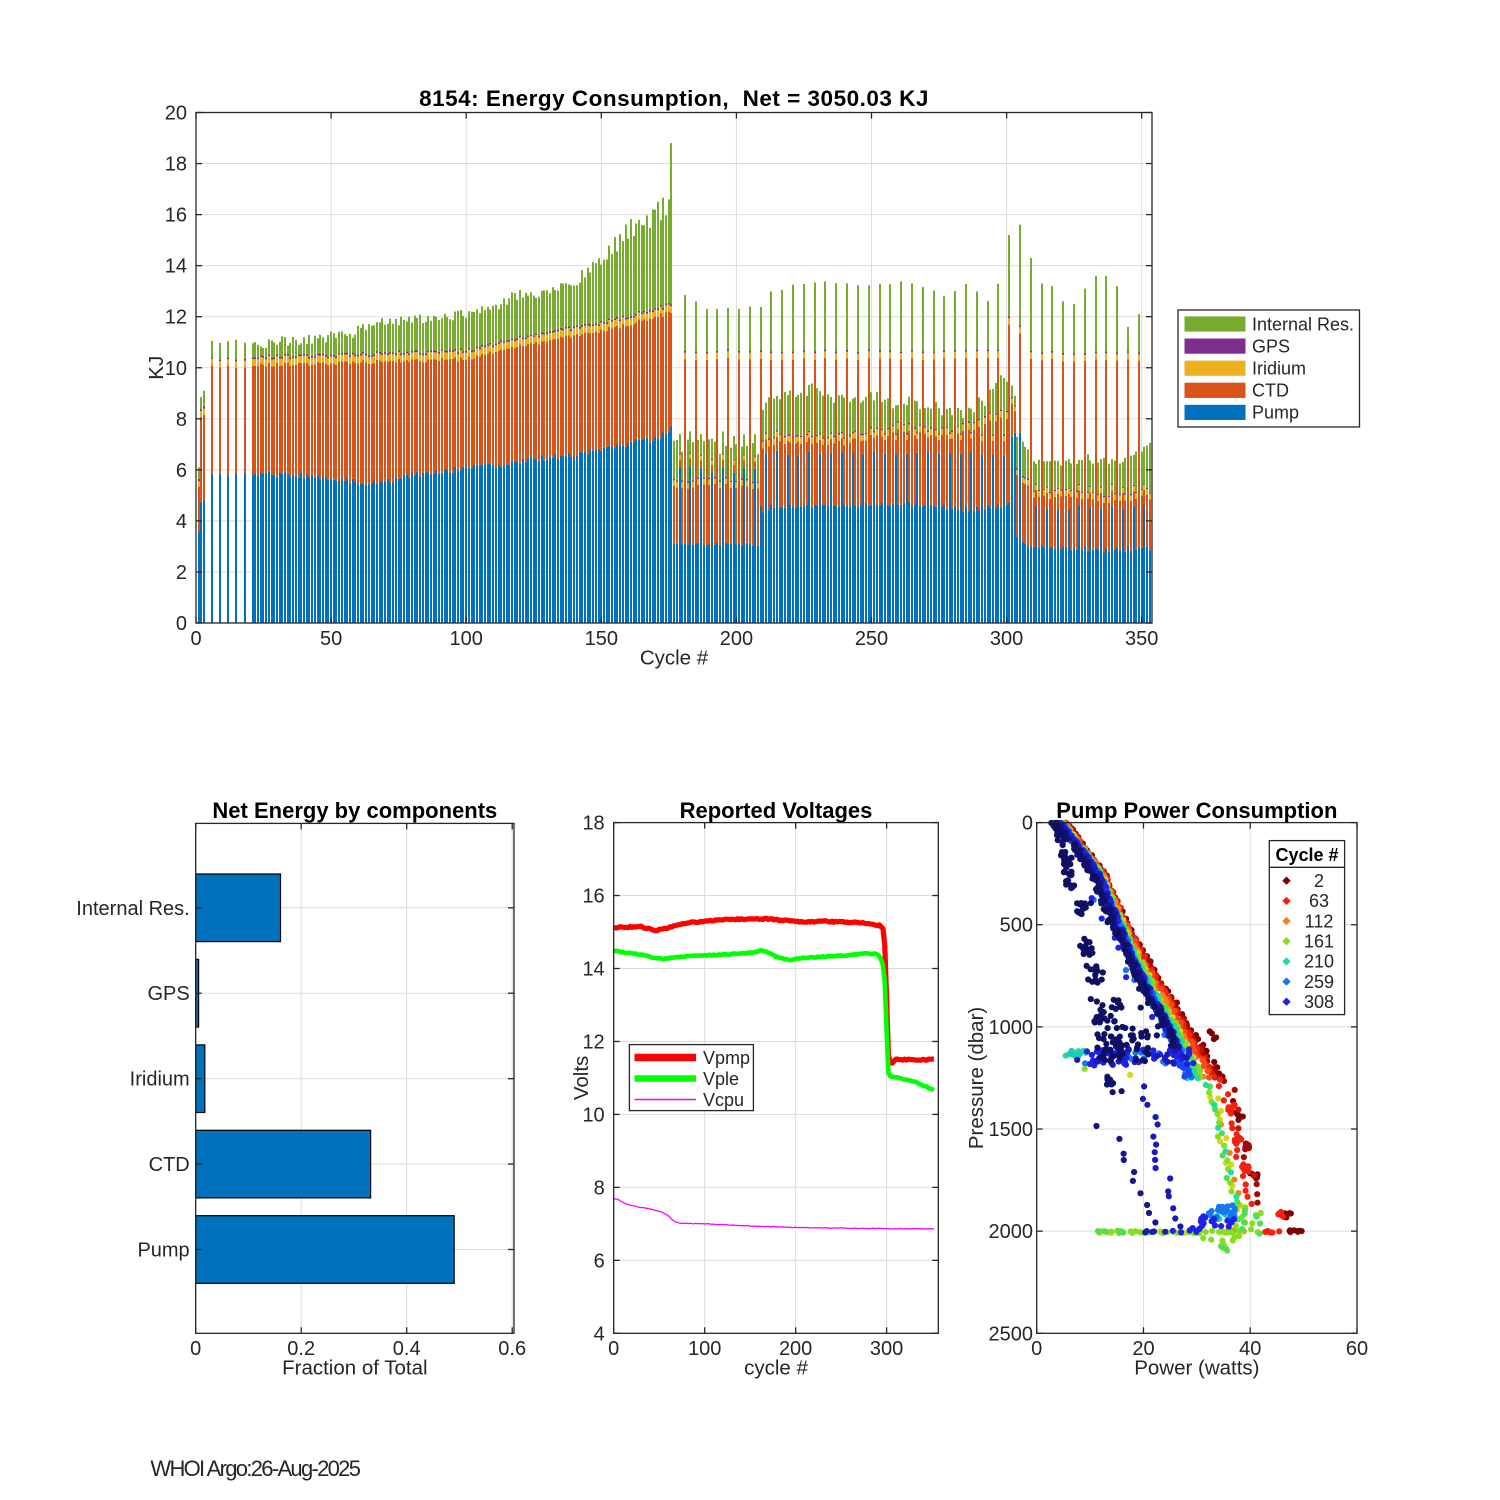  Describe the element at coordinates (1011, 1334) in the screenshot. I see `svg-text: 2500` at that location.